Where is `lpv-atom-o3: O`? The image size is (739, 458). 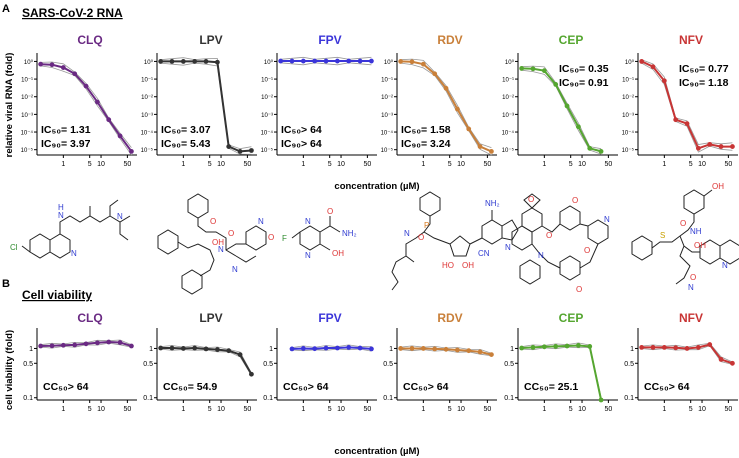 lpv-atom-o3: O is located at coordinates (271, 237).